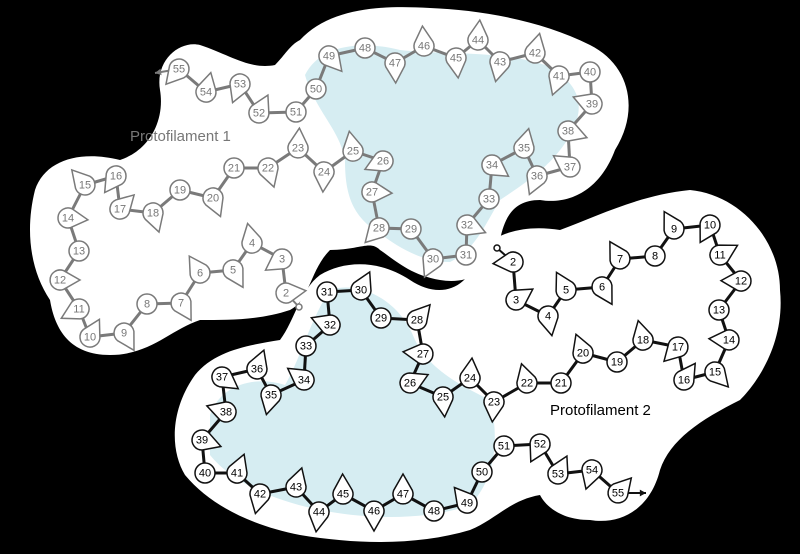  I want to click on residue-number: 5, so click(566, 291).